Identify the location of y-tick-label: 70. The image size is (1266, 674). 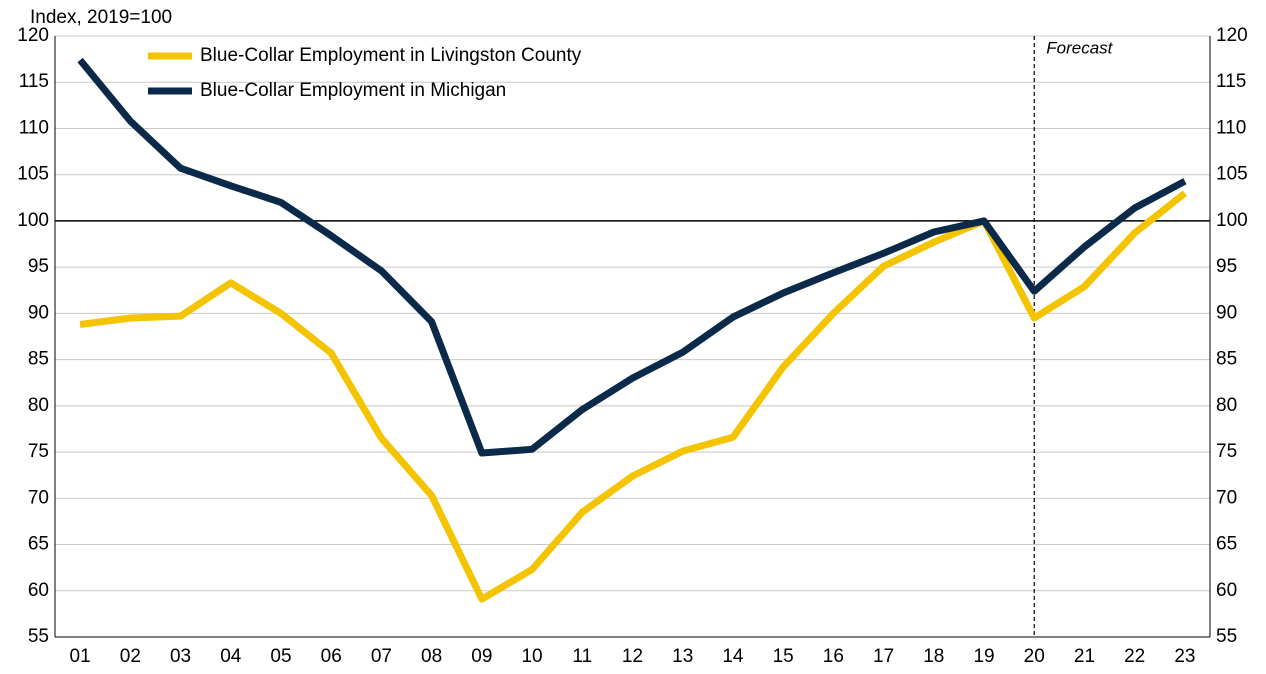
(38, 497).